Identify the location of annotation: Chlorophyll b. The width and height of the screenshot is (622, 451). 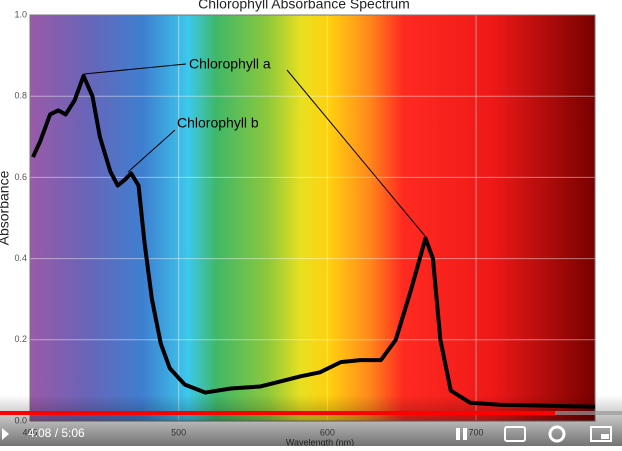
(218, 123).